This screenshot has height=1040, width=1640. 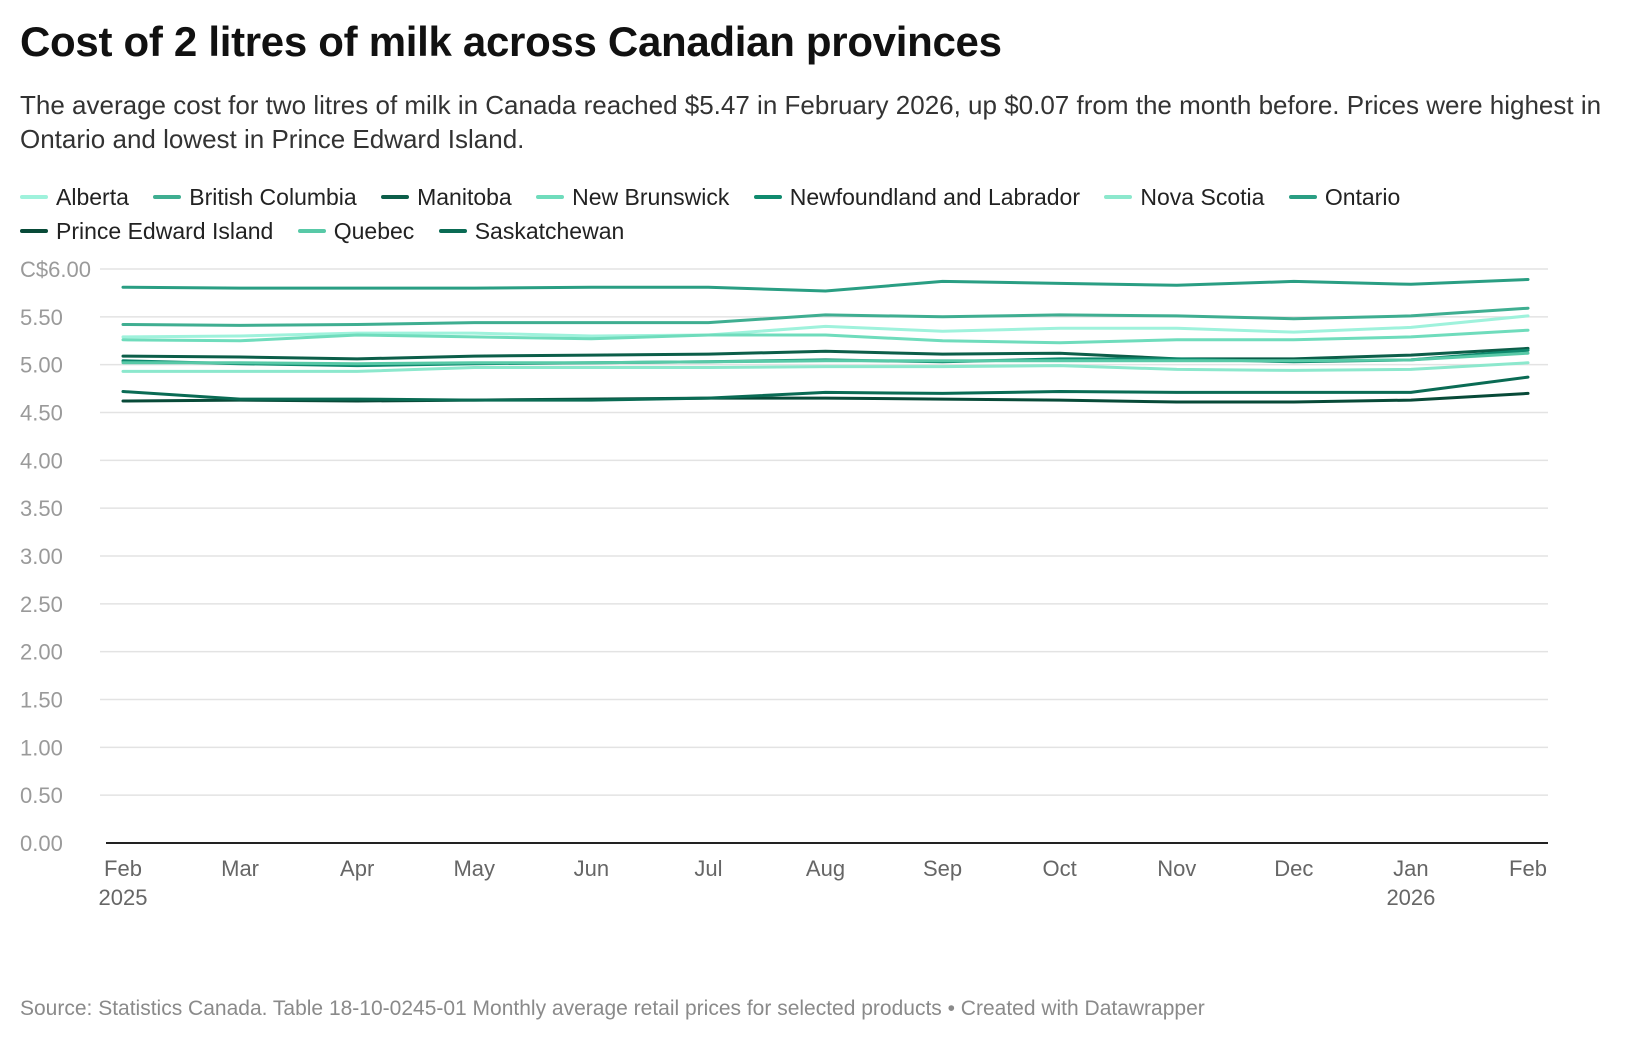 What do you see at coordinates (165, 231) in the screenshot?
I see `legend-label: Prince Edward Island` at bounding box center [165, 231].